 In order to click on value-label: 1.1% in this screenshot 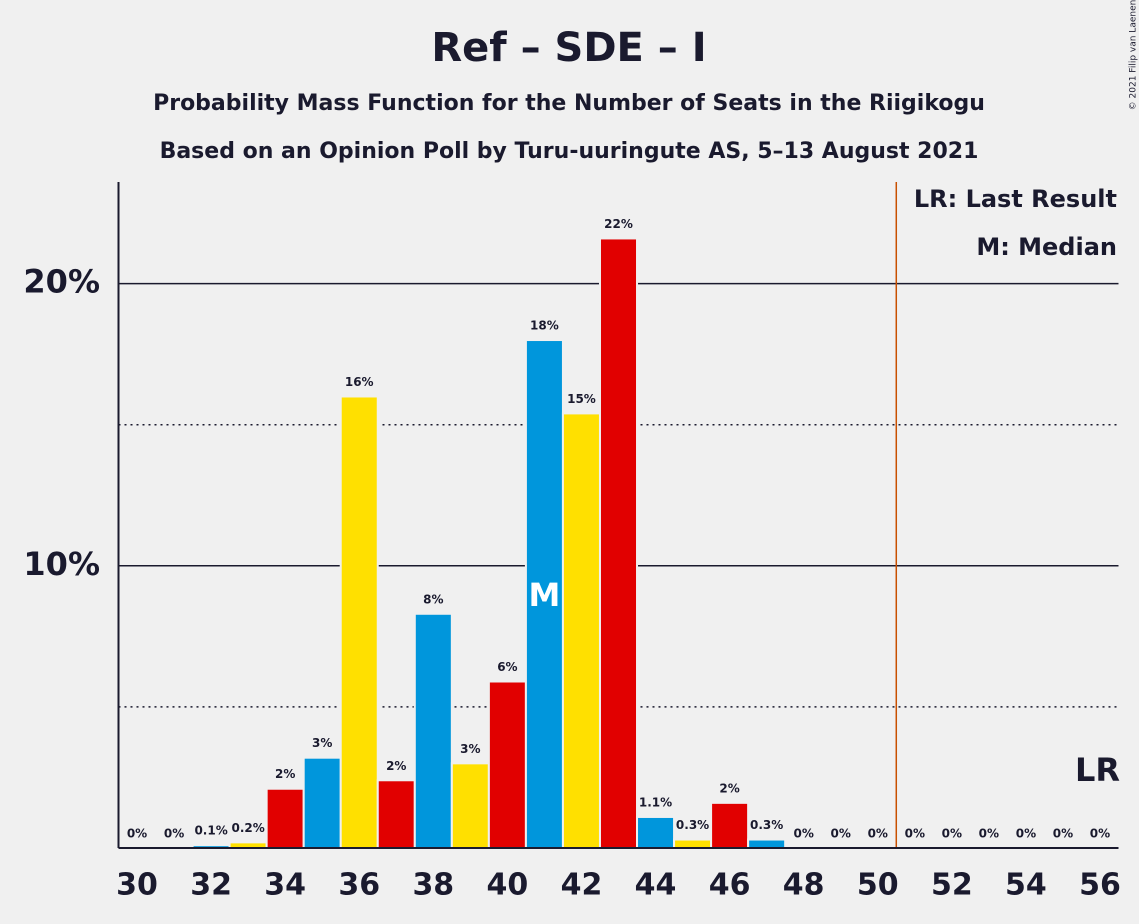, I will do `click(655, 802)`.